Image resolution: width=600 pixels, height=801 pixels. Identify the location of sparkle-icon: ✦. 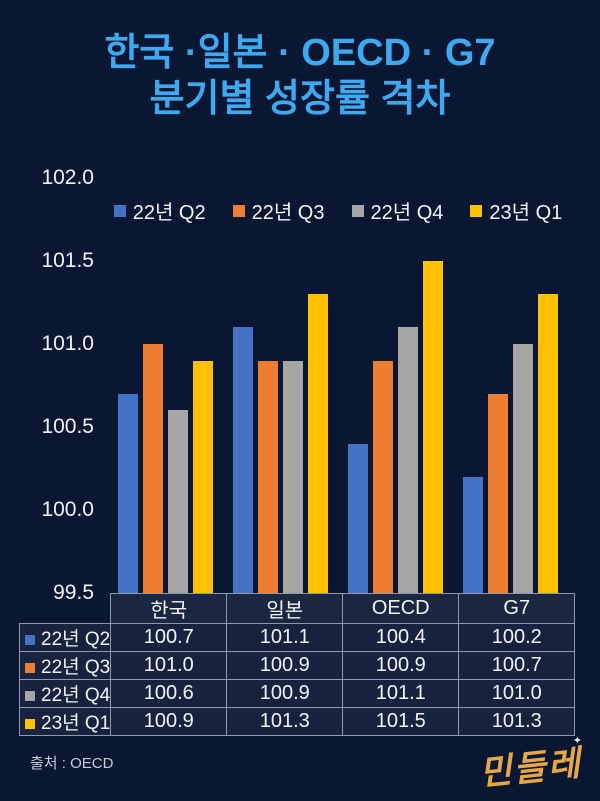
(577, 741).